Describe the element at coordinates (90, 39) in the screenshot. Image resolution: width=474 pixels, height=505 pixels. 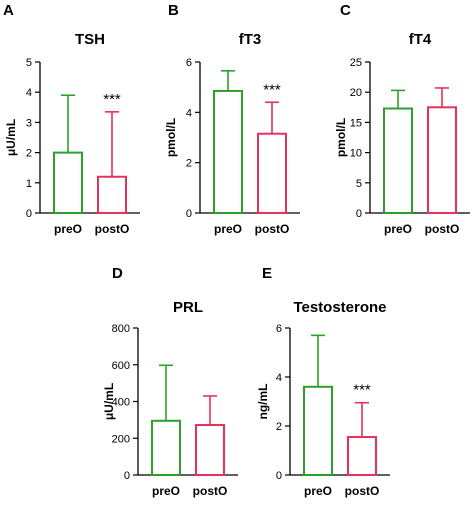
I see `panel-title: TSH` at that location.